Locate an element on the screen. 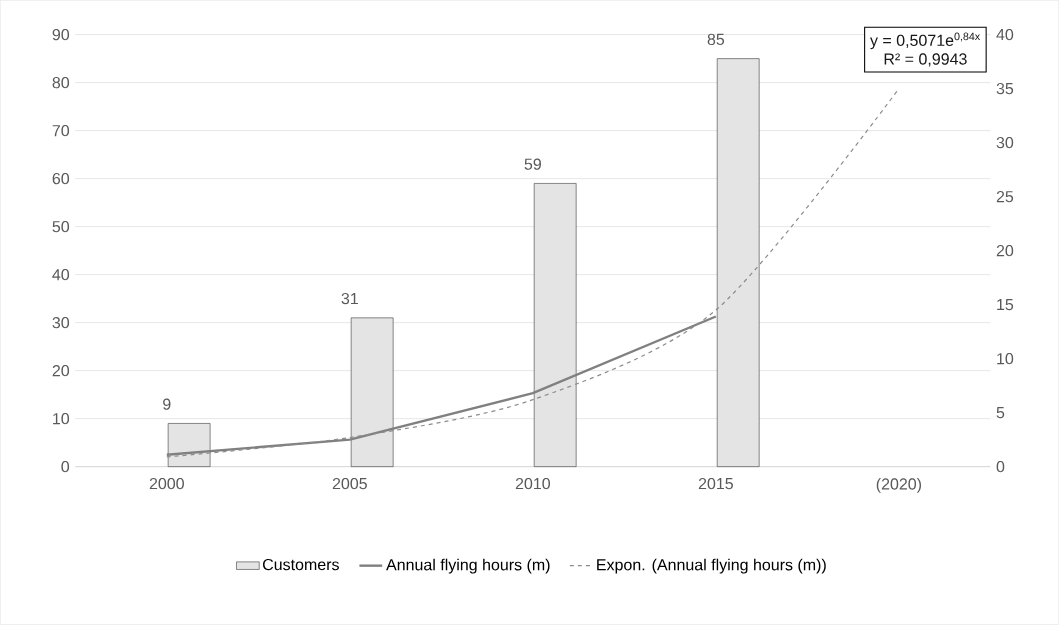 The height and width of the screenshot is (625, 1059). y-tick-label: 20 is located at coordinates (61, 371).